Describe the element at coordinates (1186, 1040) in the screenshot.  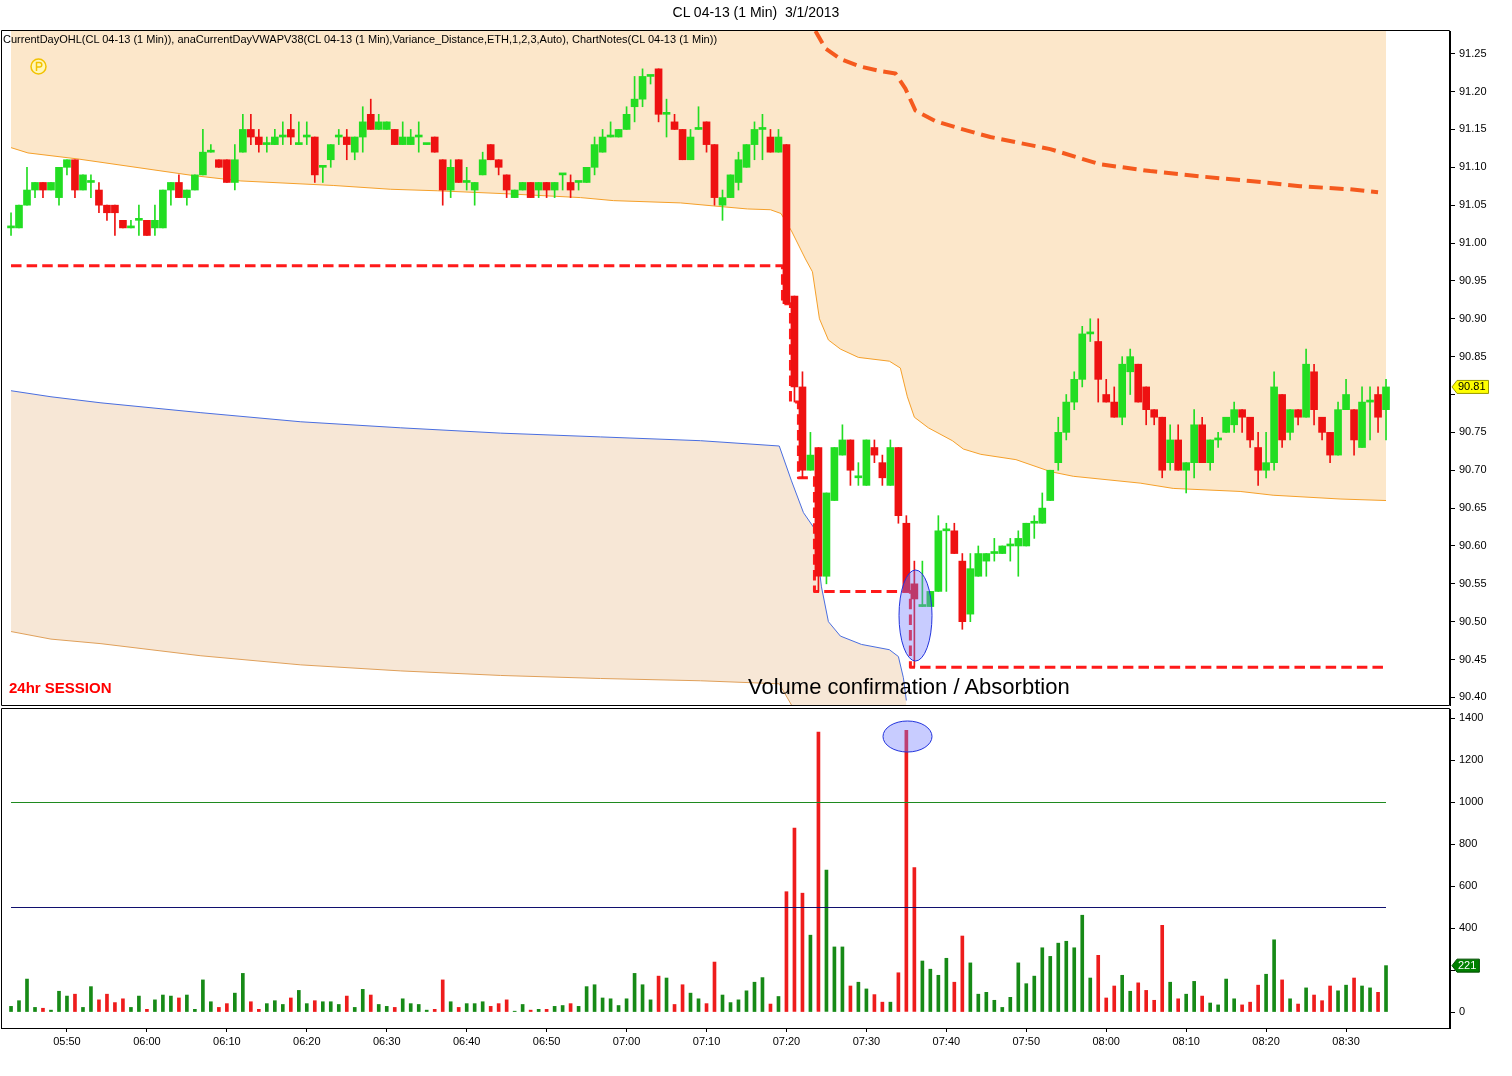
I see `x-tick-label: 08:10` at that location.